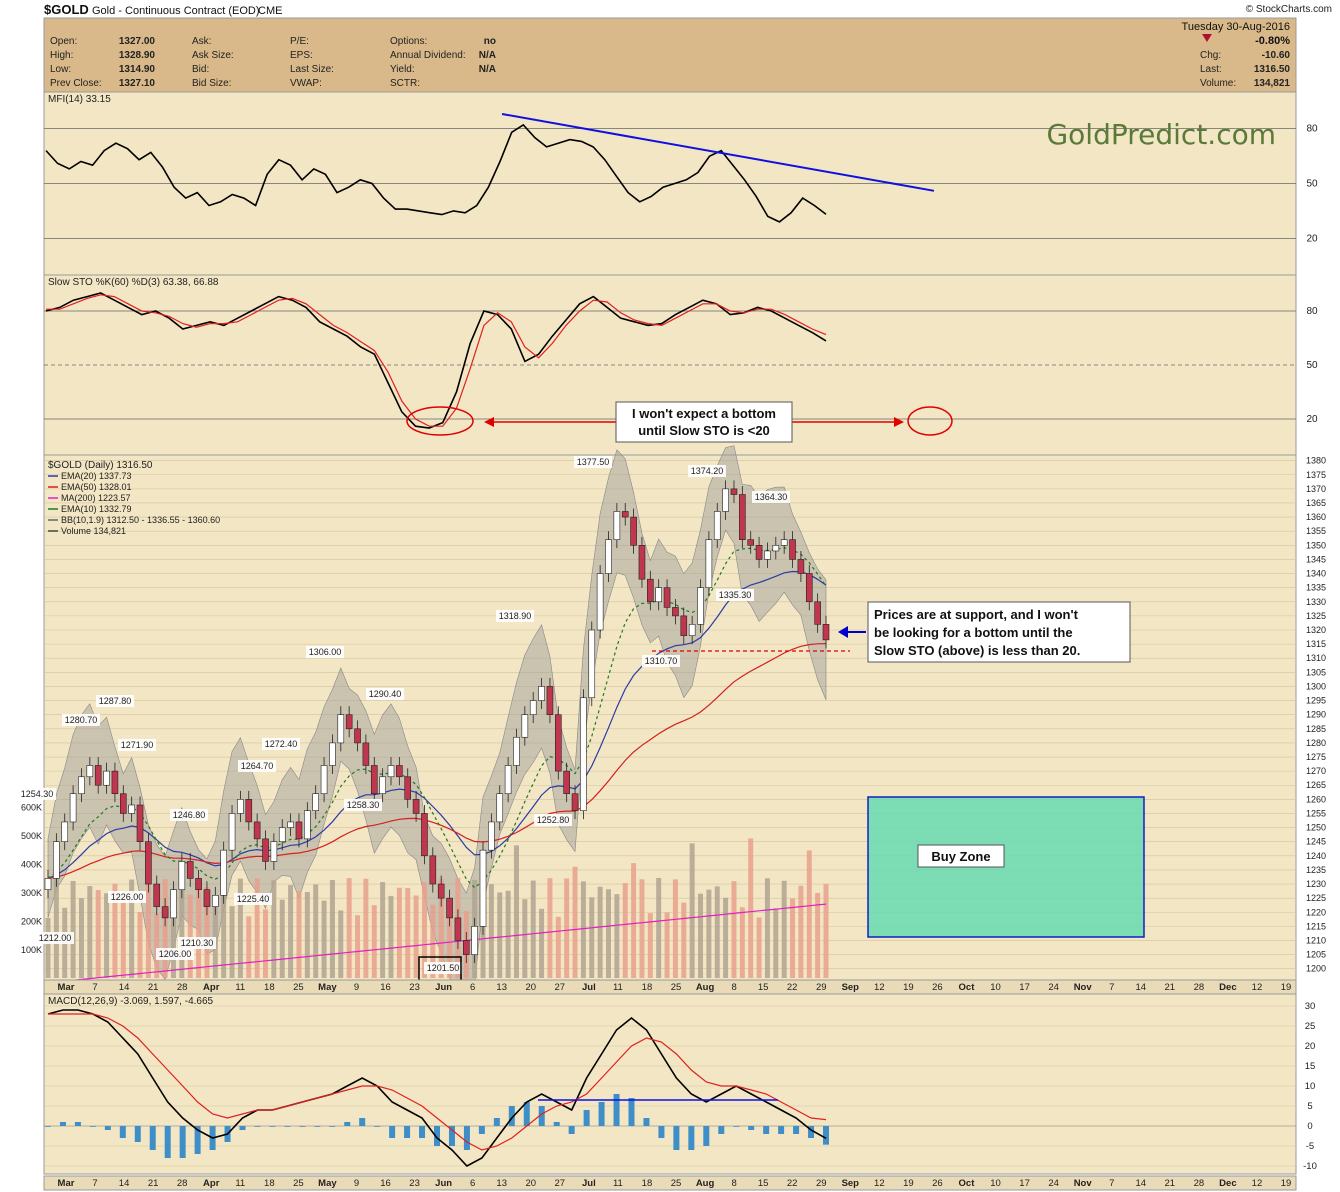  What do you see at coordinates (1316, 842) in the screenshot?
I see `y-tick-label: 1245` at bounding box center [1316, 842].